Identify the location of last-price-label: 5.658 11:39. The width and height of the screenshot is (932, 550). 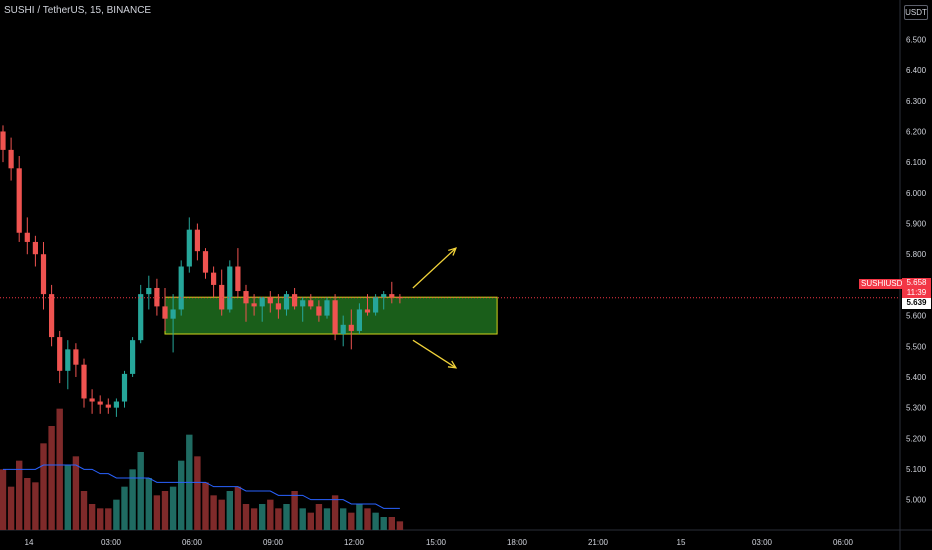
(916, 288).